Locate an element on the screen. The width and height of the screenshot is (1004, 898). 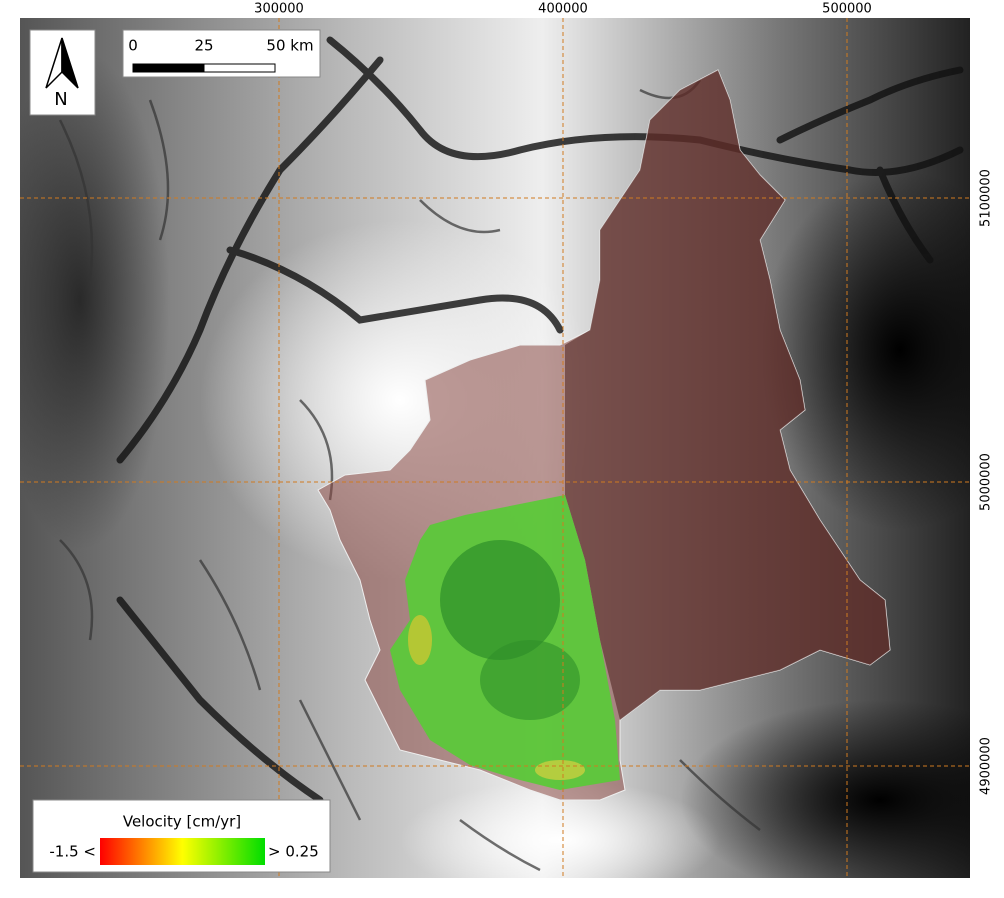
north-label: N is located at coordinates (60, 99).